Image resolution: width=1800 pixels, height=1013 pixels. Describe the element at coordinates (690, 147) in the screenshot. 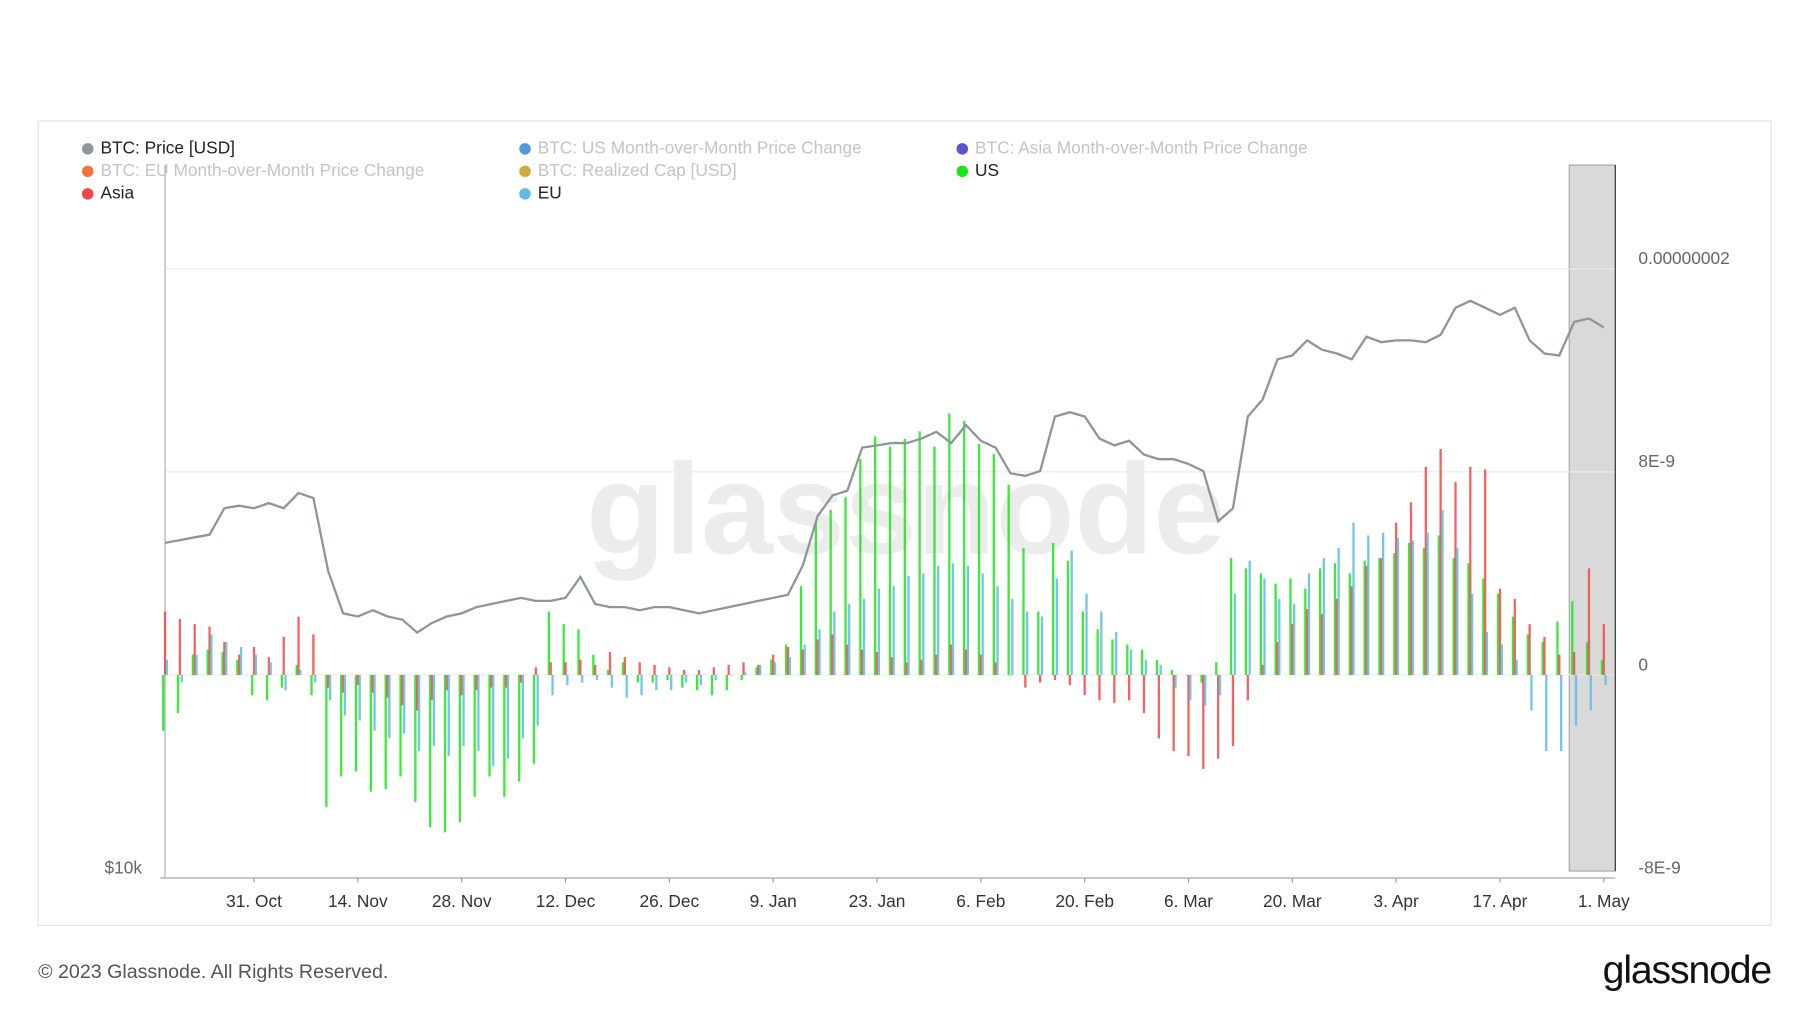

I see `legend-item: BTC: US Month-over-Month Price Change` at that location.